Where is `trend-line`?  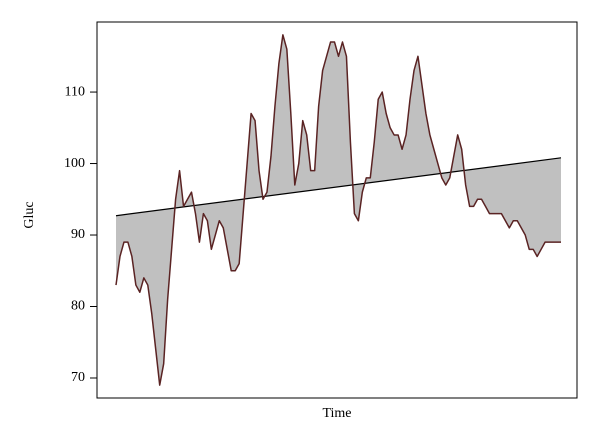 trend-line is located at coordinates (338, 187).